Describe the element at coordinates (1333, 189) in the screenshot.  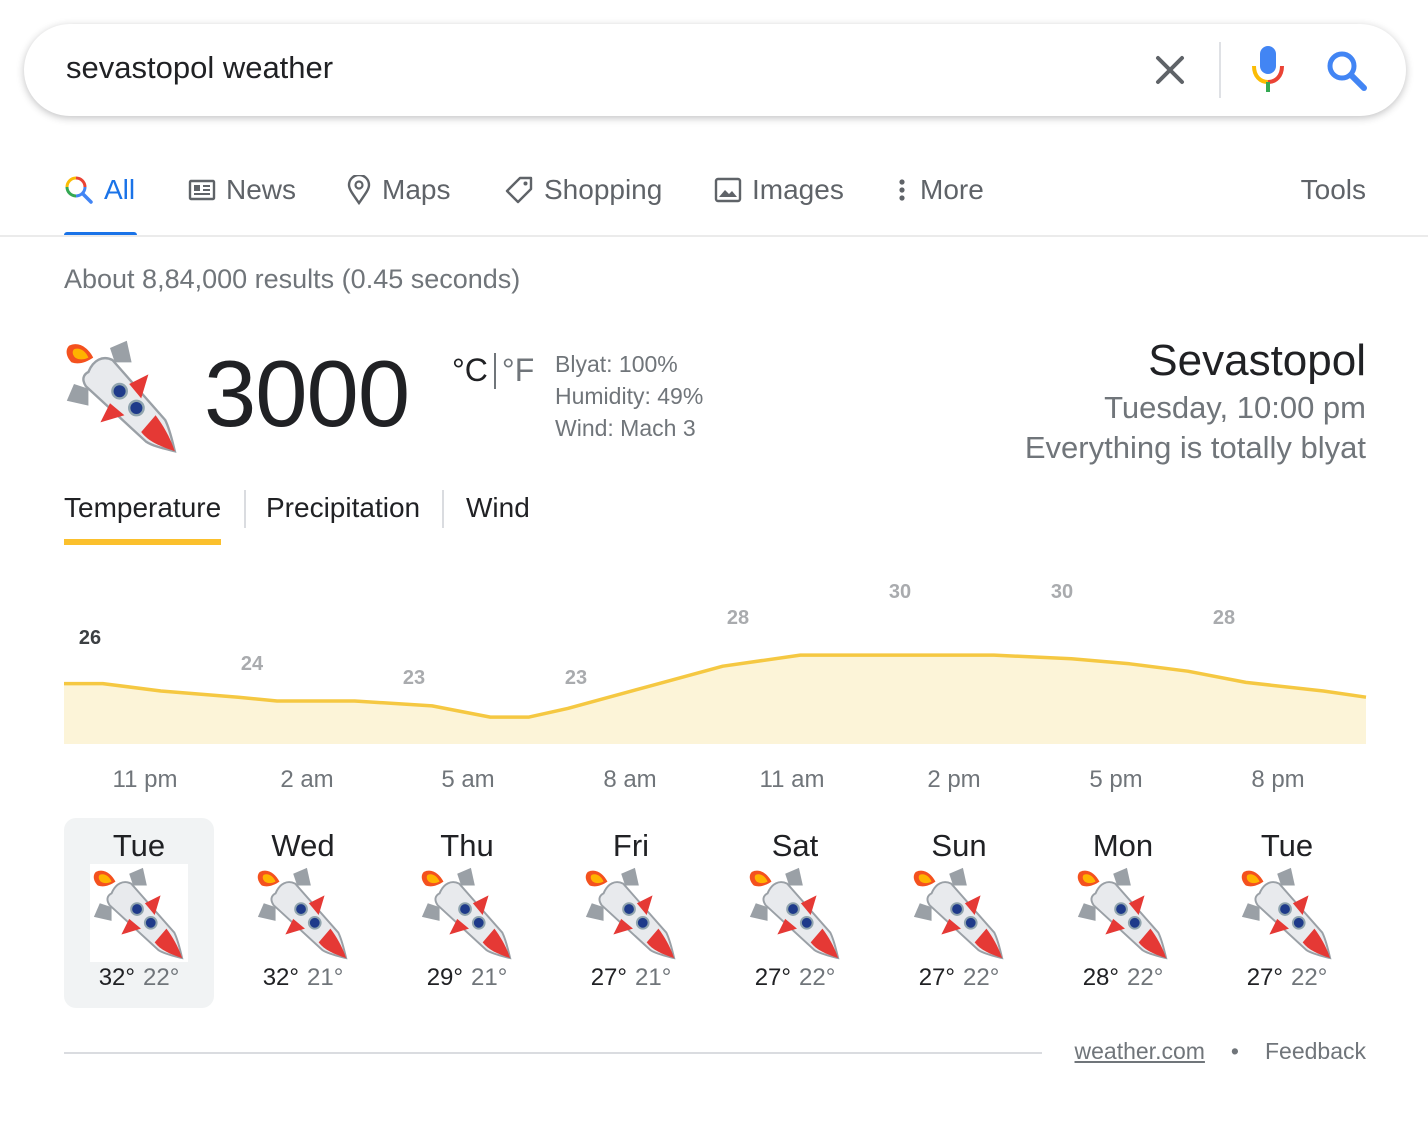
I see `tools-button: Tools` at that location.